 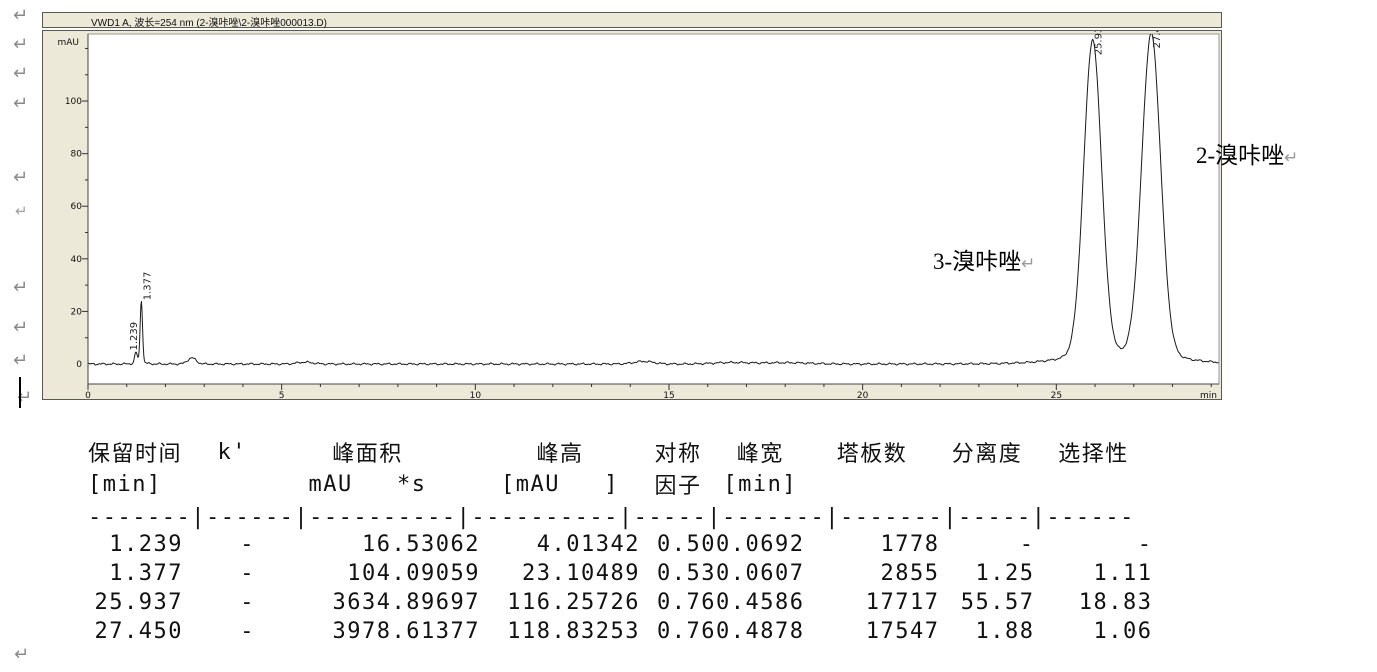 What do you see at coordinates (138, 602) in the screenshot?
I see `table-cell: 25.937` at bounding box center [138, 602].